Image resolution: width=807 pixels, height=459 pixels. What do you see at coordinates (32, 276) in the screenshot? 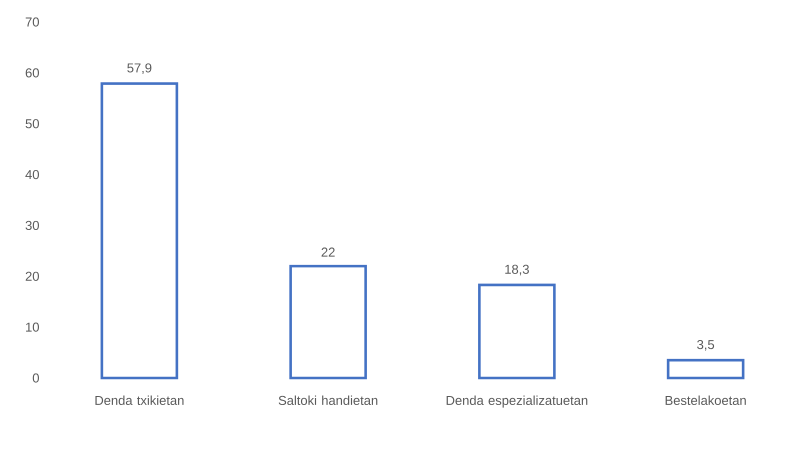
I see `y-tick-label: 20` at bounding box center [32, 276].